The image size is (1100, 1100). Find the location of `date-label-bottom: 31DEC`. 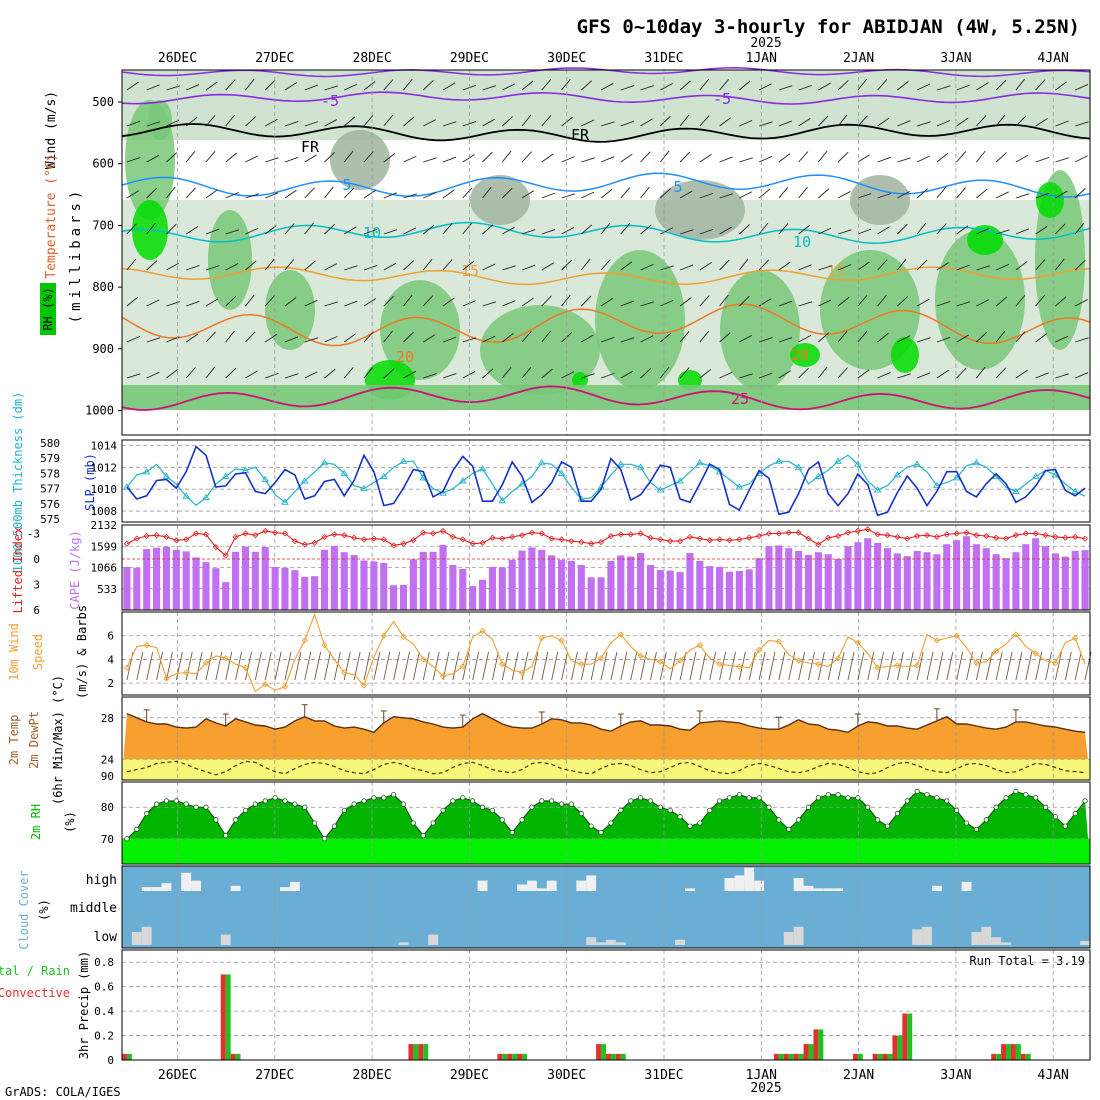

date-label-bottom: 31DEC is located at coordinates (663, 1075).